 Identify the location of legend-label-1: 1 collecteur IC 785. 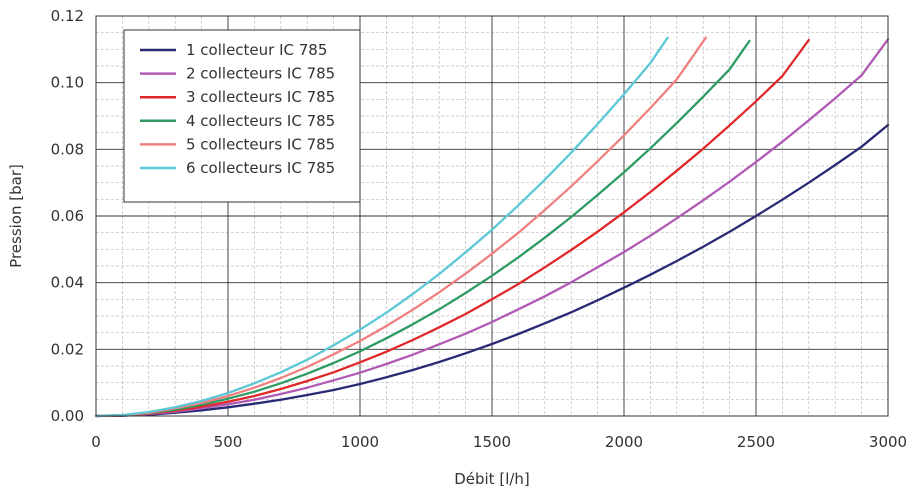
(256, 50).